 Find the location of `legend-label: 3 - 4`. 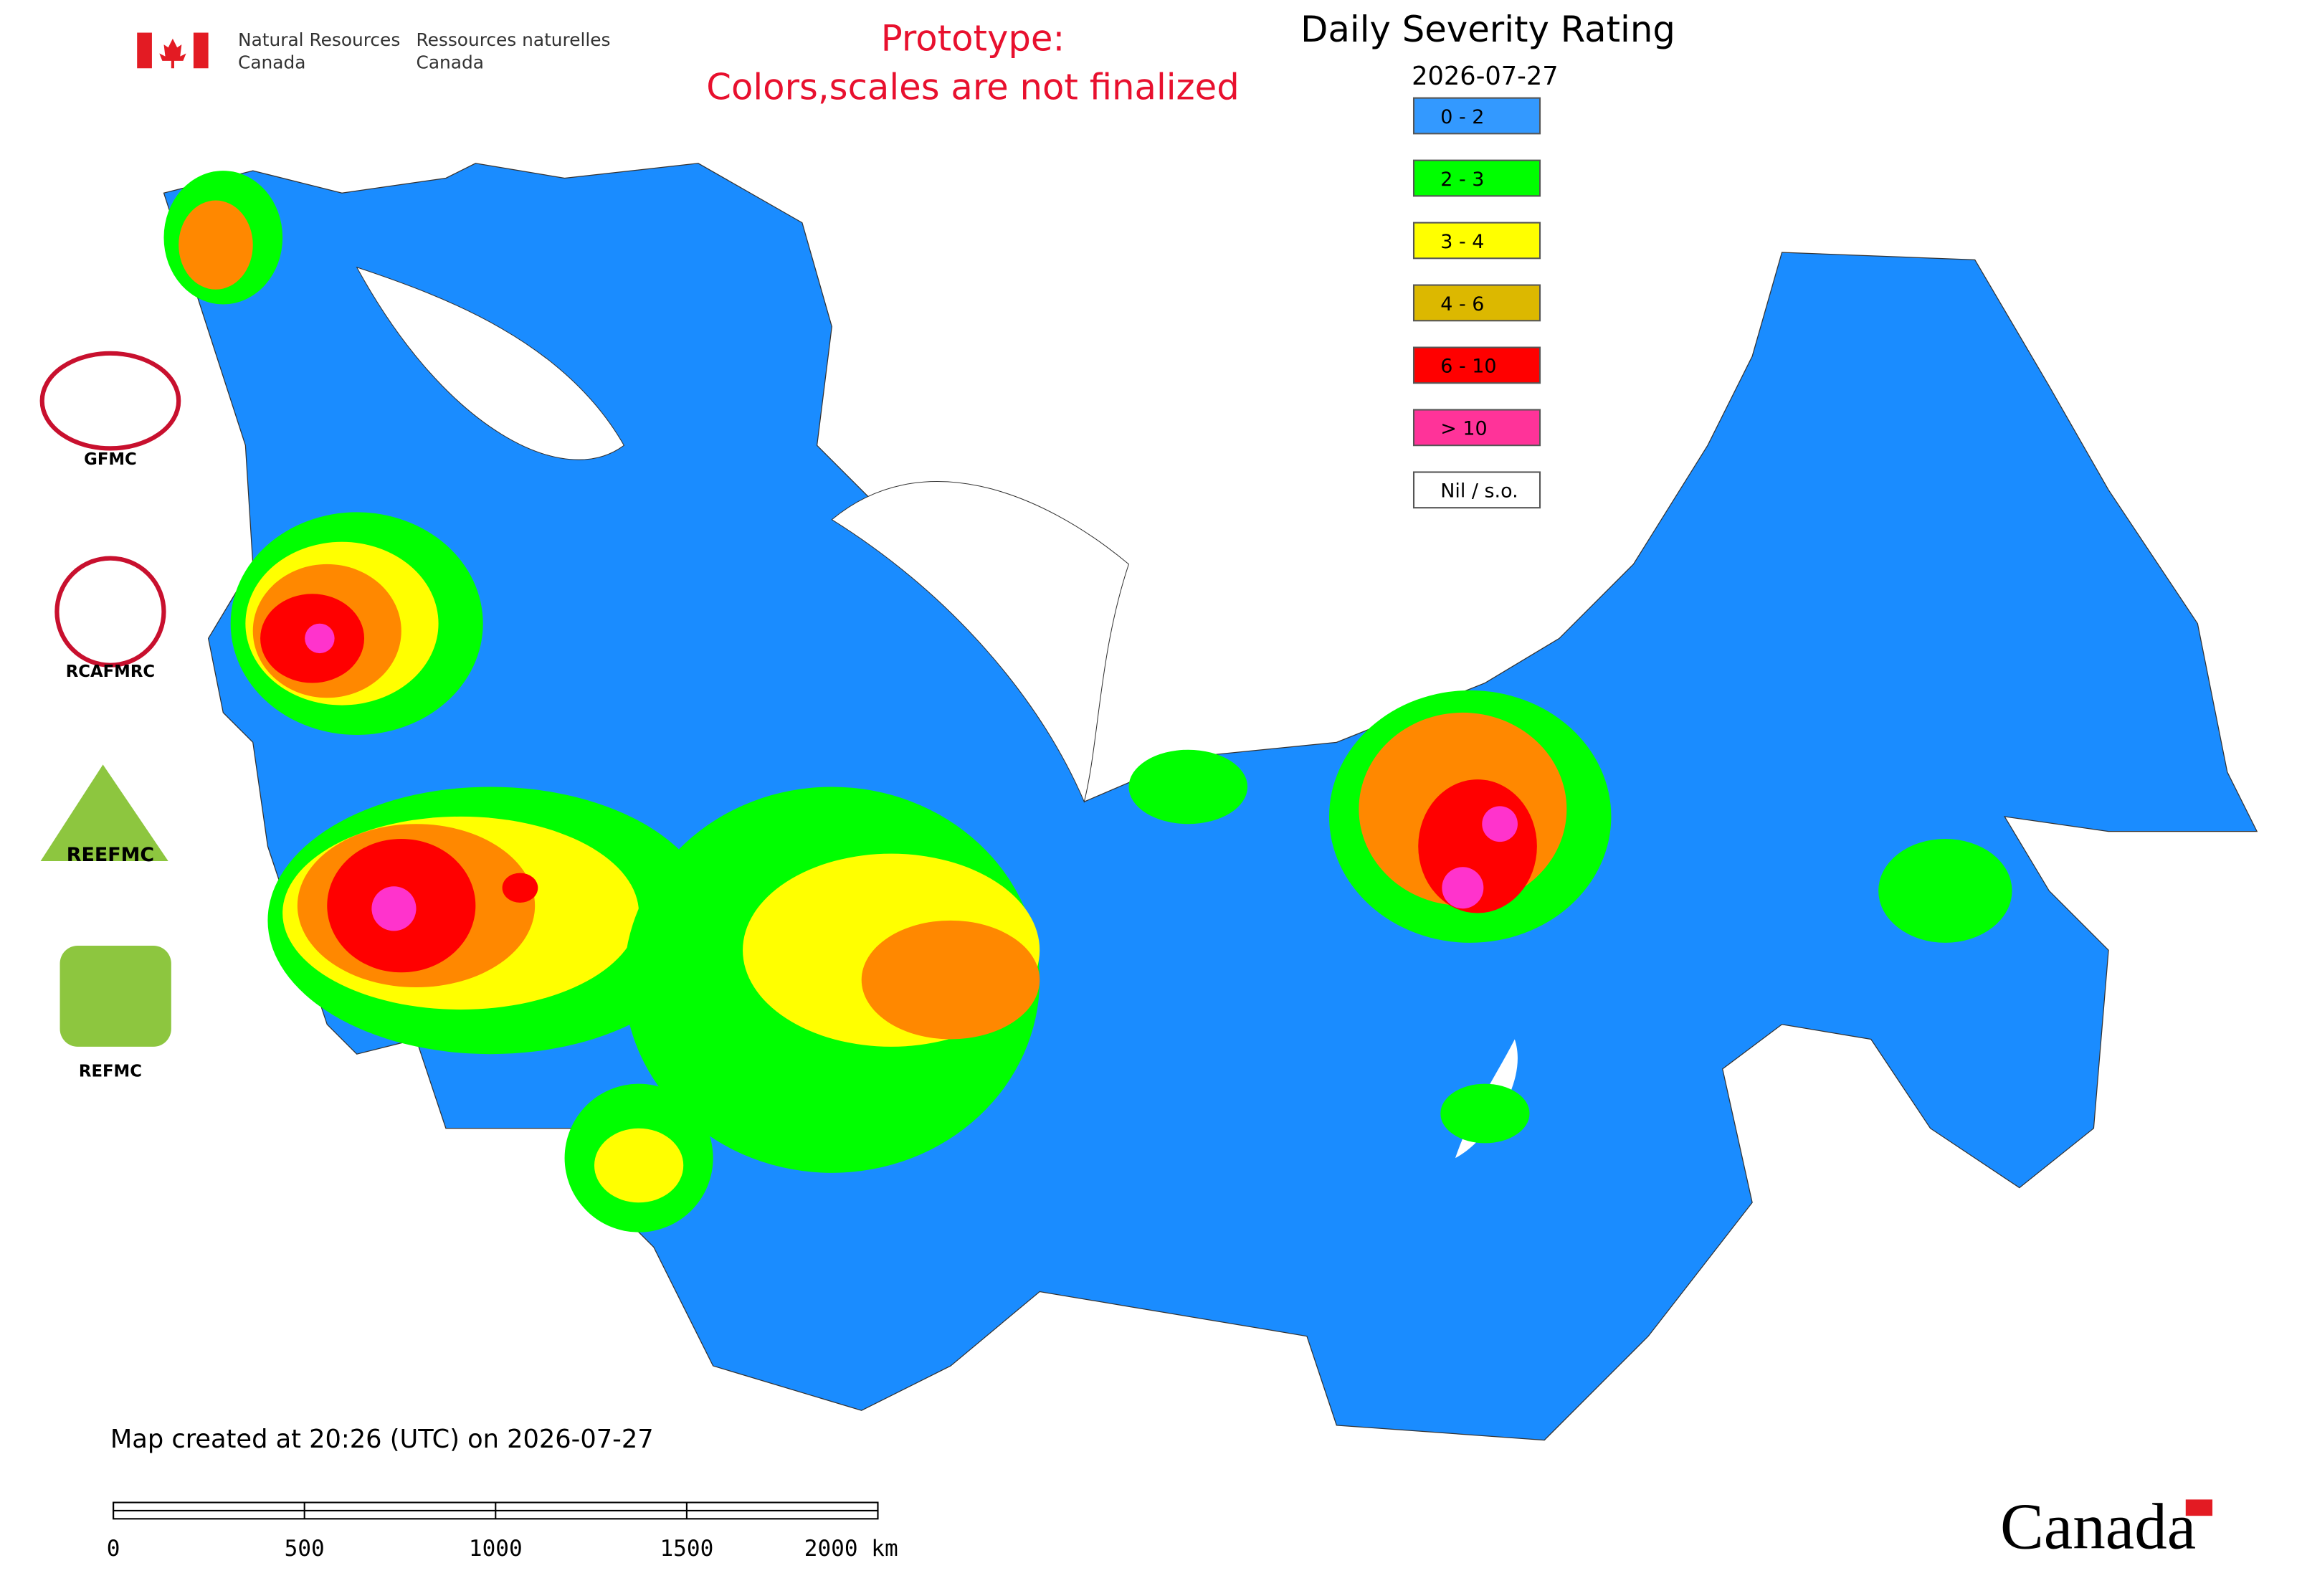

legend-label: 3 - 4 is located at coordinates (1462, 242).